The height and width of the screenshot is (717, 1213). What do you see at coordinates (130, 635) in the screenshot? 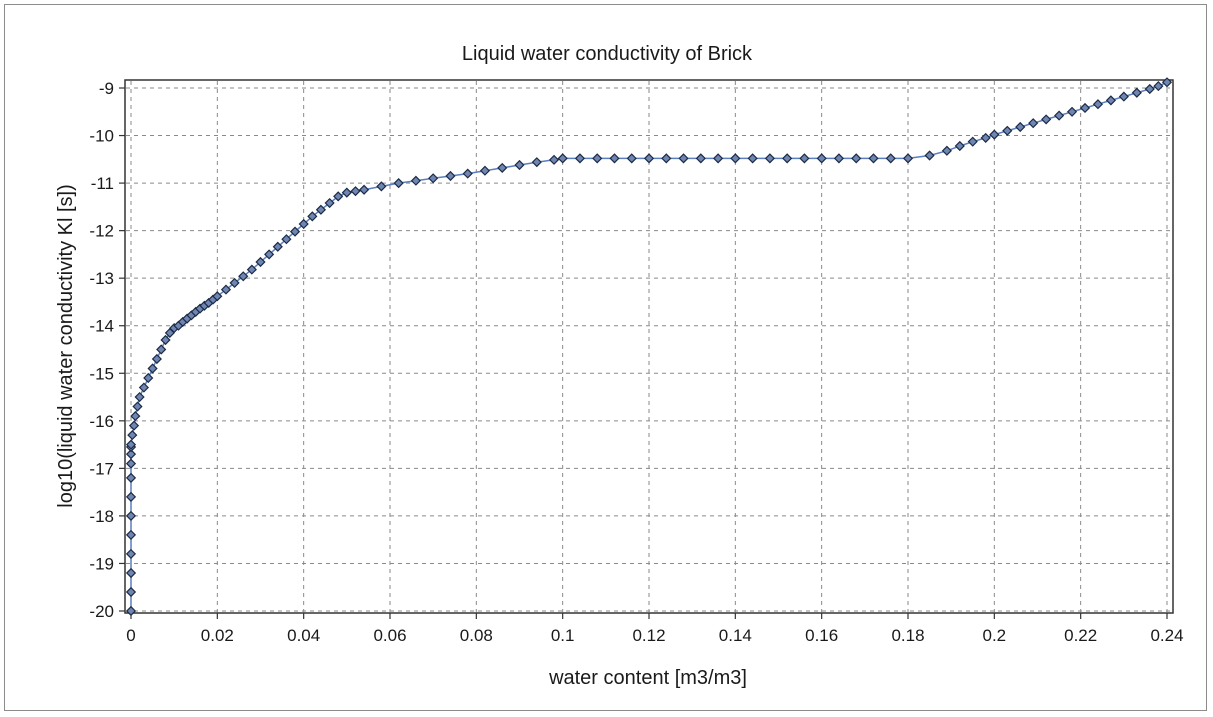
I see `x-tick-label: 0` at bounding box center [130, 635].